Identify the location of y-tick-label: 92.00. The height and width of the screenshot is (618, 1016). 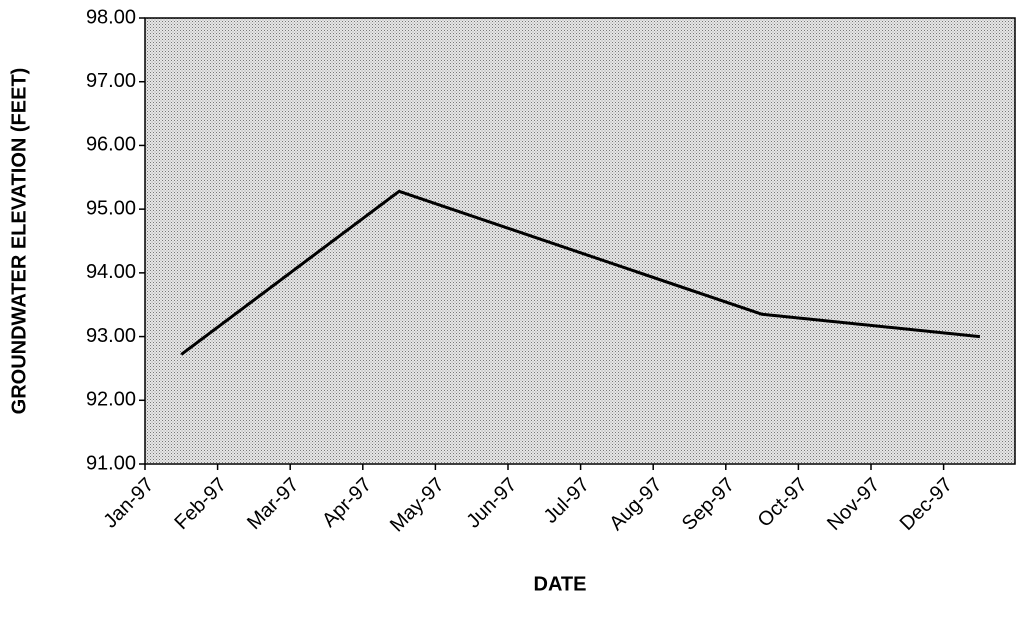
(111, 400).